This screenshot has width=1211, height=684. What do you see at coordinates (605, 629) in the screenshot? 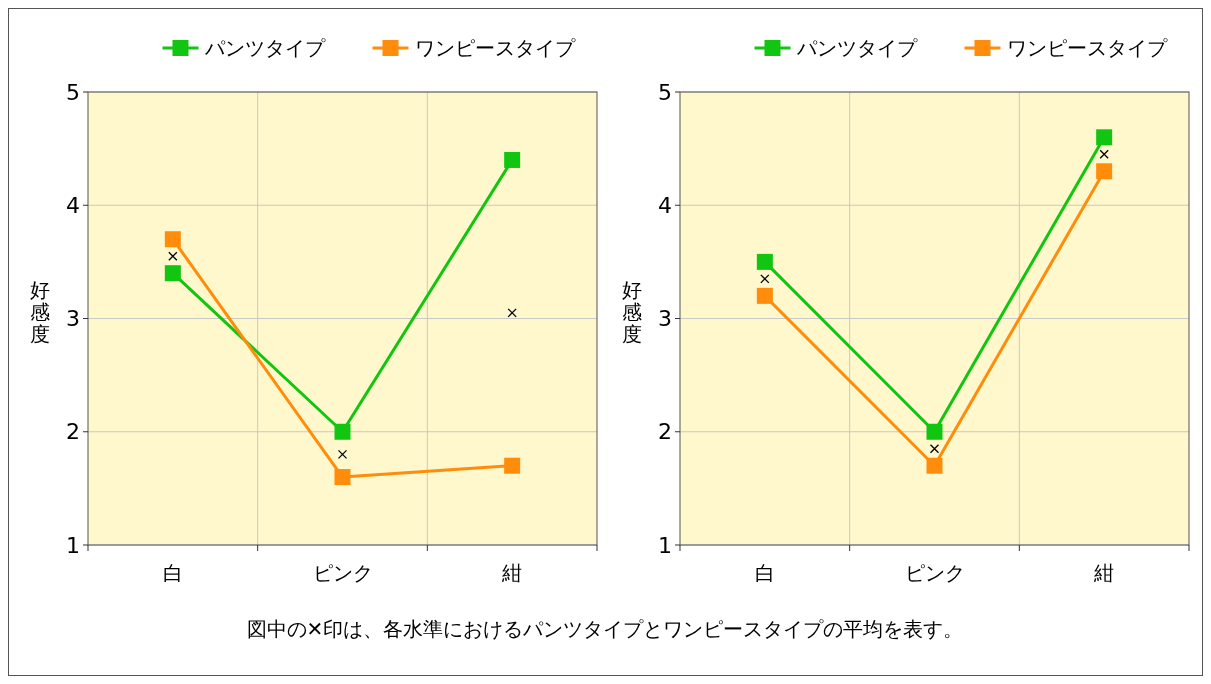
I see `text: 図中の✕印は、各水準におけるパンツタイプとワンピースタイプの平均を表す。` at bounding box center [605, 629].